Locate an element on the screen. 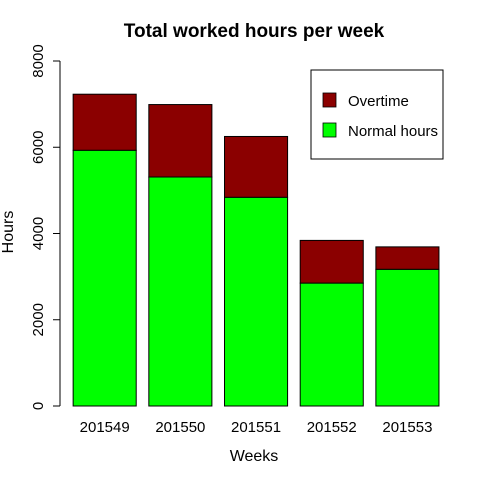 Image resolution: width=480 pixels, height=480 pixels. x-tick-label: 201549 is located at coordinates (105, 427).